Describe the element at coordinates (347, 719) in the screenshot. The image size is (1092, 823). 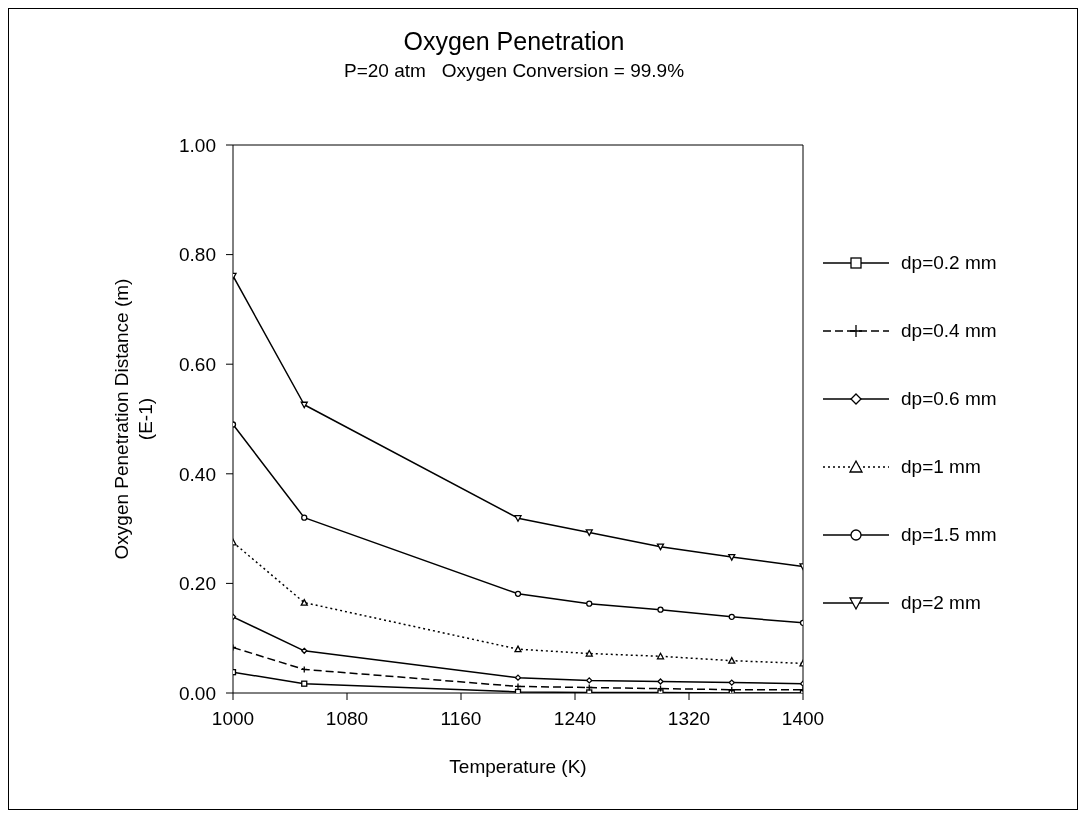
I see `x-tick-label: 1080` at that location.